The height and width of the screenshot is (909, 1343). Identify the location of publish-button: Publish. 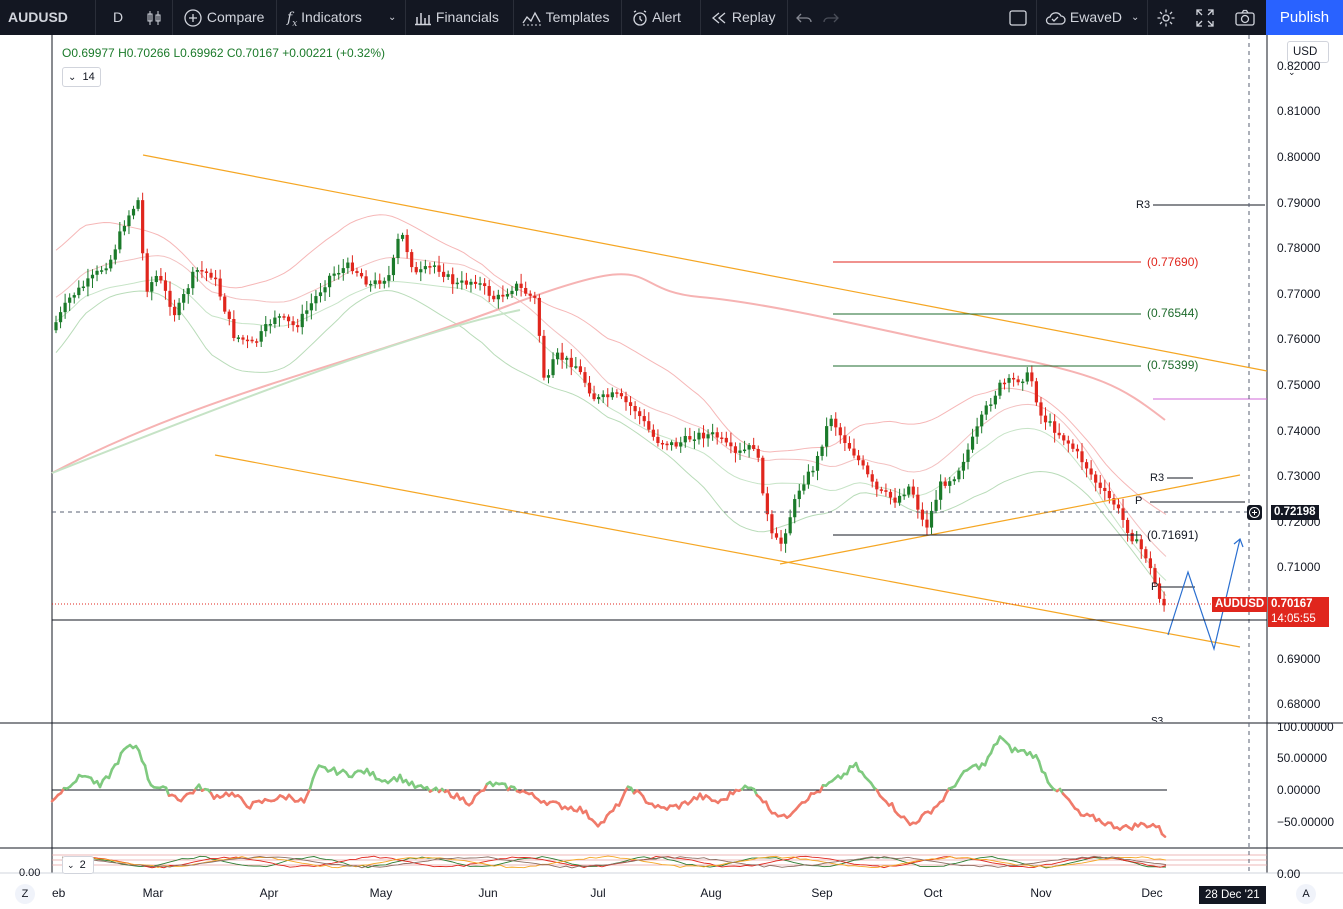
(1304, 17).